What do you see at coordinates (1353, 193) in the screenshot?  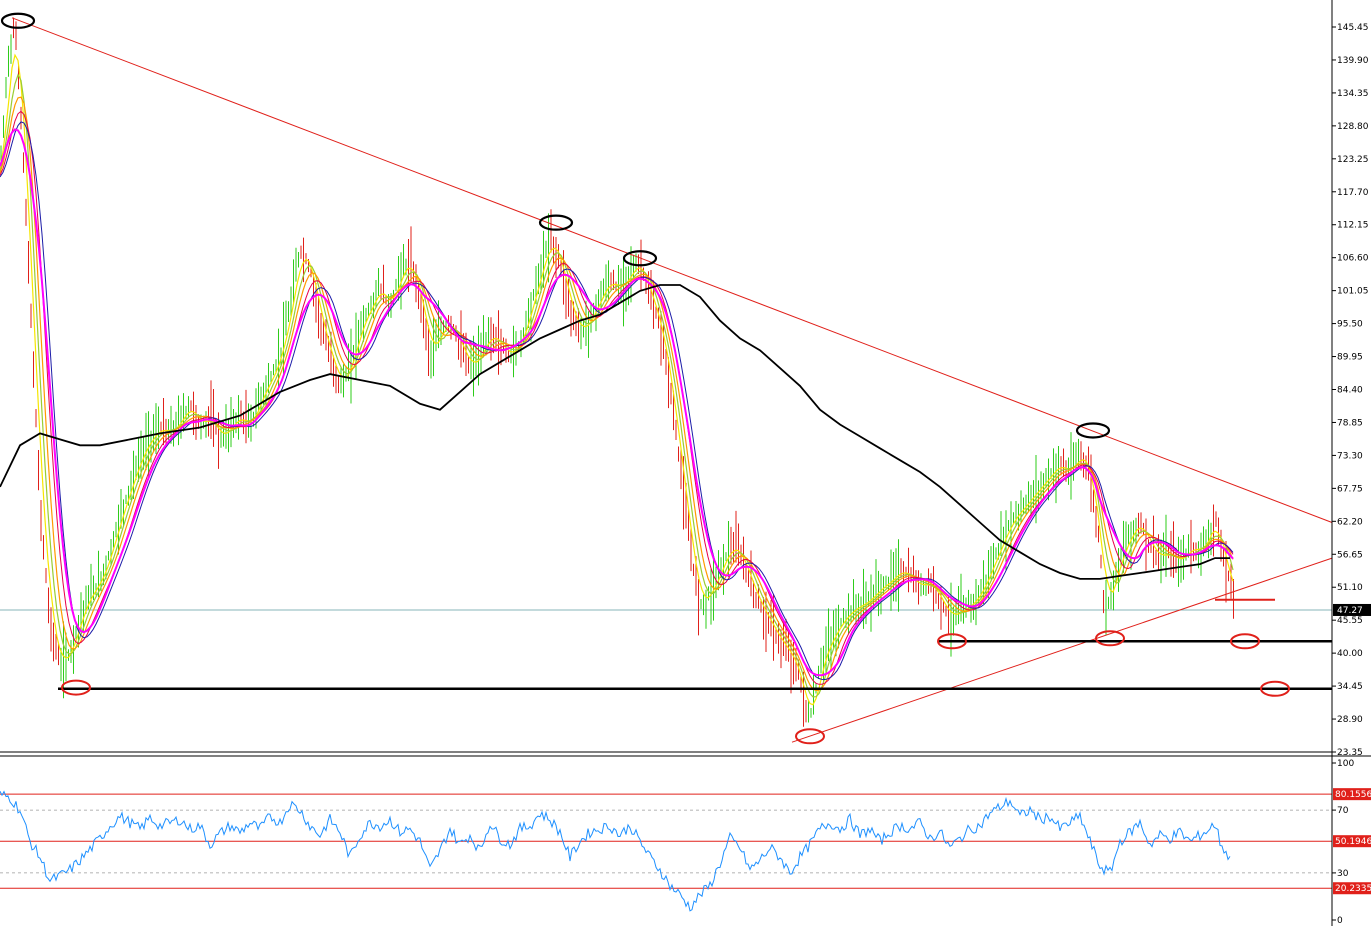 I see `price-tick-label: 117.70` at bounding box center [1353, 193].